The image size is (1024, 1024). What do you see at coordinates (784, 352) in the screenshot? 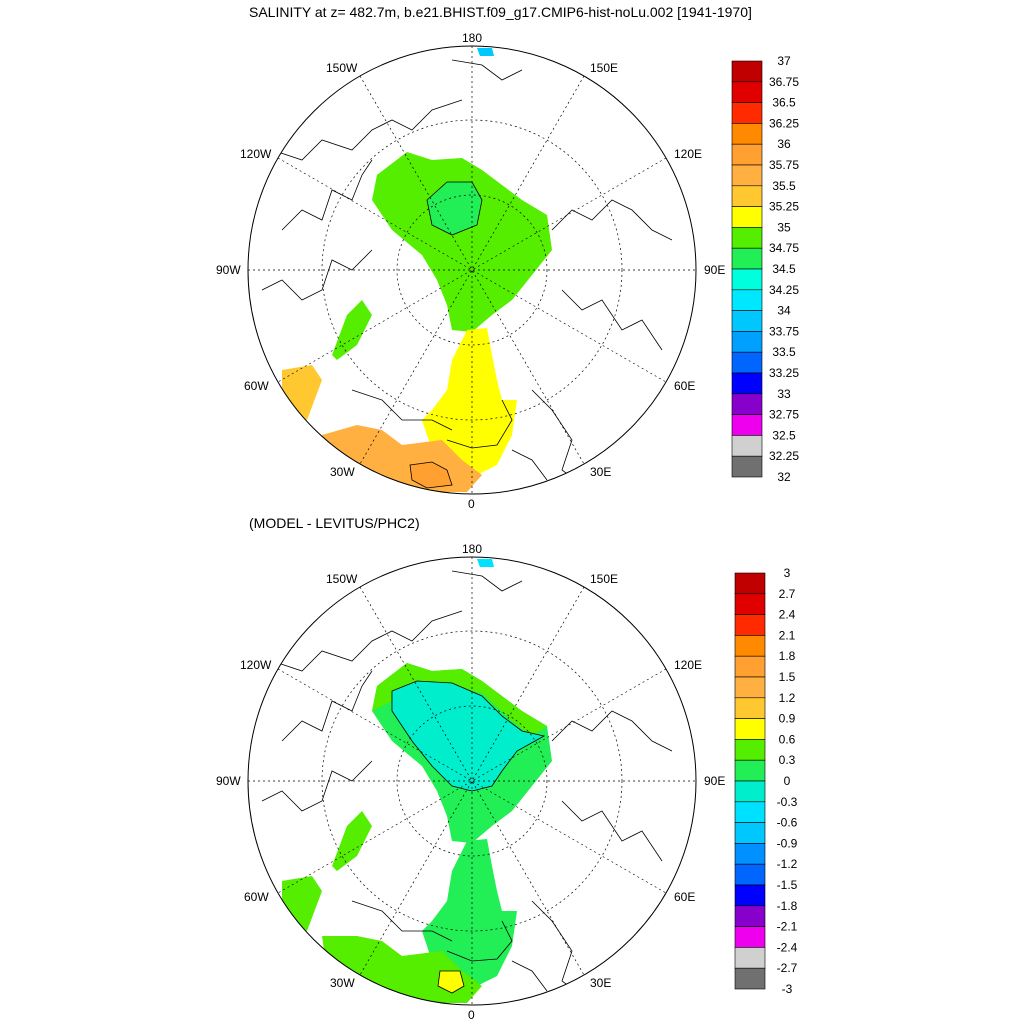
I see `colorbar-label: 33.5` at bounding box center [784, 352].